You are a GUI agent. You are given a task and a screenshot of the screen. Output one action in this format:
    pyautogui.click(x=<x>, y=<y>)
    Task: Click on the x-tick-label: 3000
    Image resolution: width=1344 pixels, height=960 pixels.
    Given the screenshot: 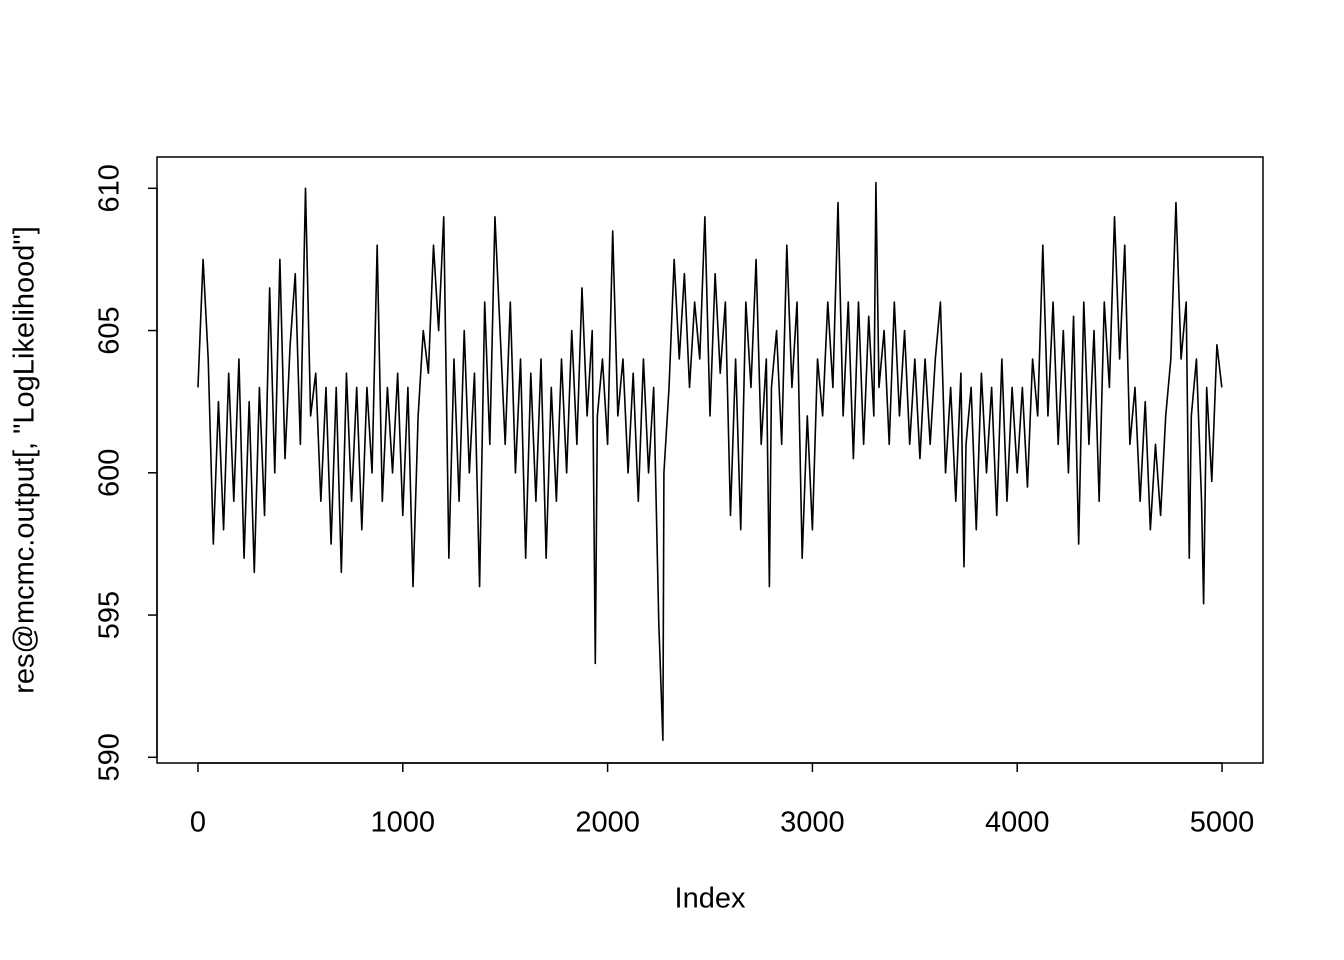 What is the action you would take?
    pyautogui.click(x=812, y=823)
    